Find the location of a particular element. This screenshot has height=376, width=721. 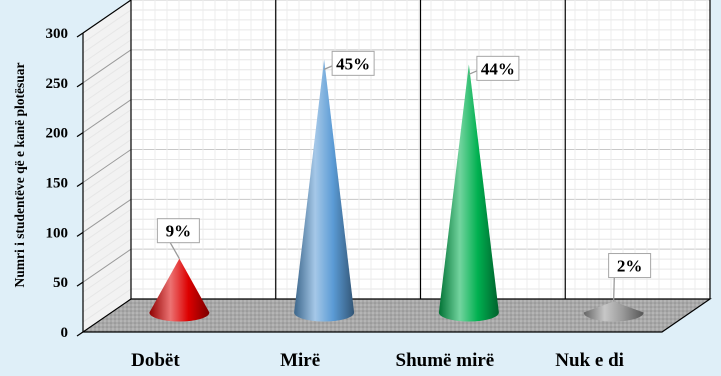

data-label-text: 9% is located at coordinates (179, 231).